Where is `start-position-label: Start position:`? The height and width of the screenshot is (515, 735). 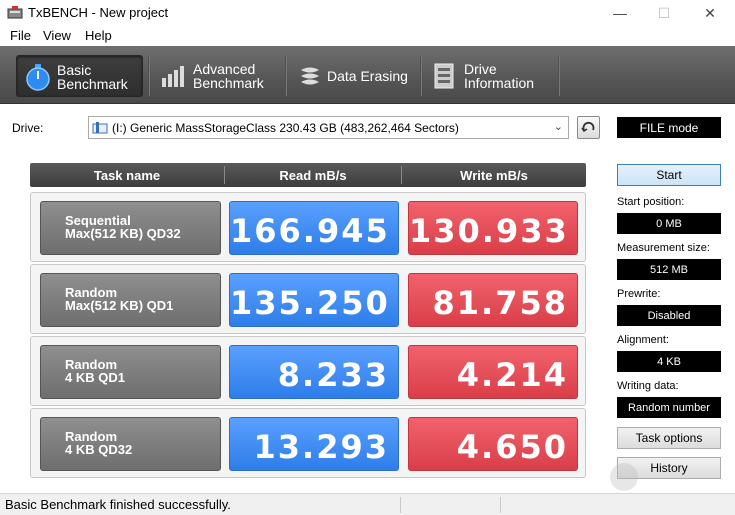
start-position-label: Start position: is located at coordinates (651, 202).